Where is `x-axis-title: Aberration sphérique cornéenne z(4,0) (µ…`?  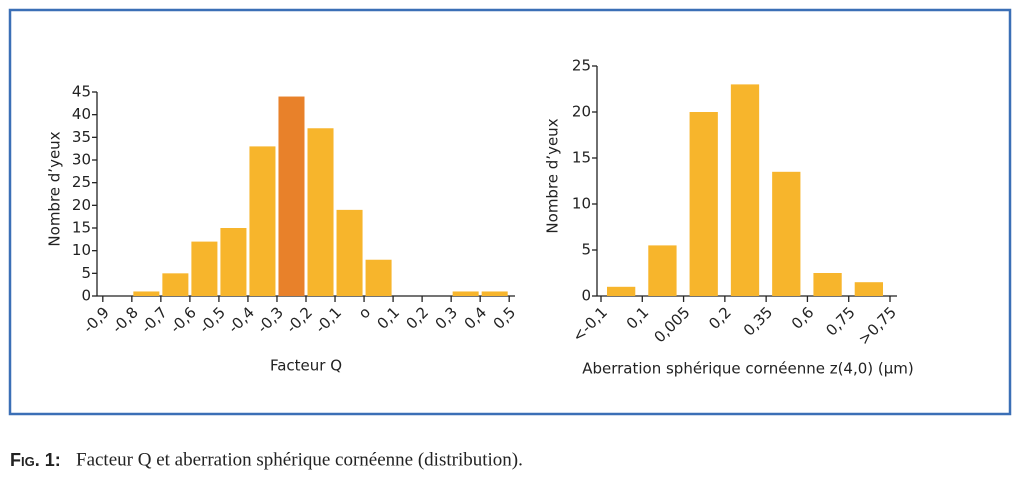 x-axis-title: Aberration sphérique cornéenne z(4,0) (µ… is located at coordinates (748, 369).